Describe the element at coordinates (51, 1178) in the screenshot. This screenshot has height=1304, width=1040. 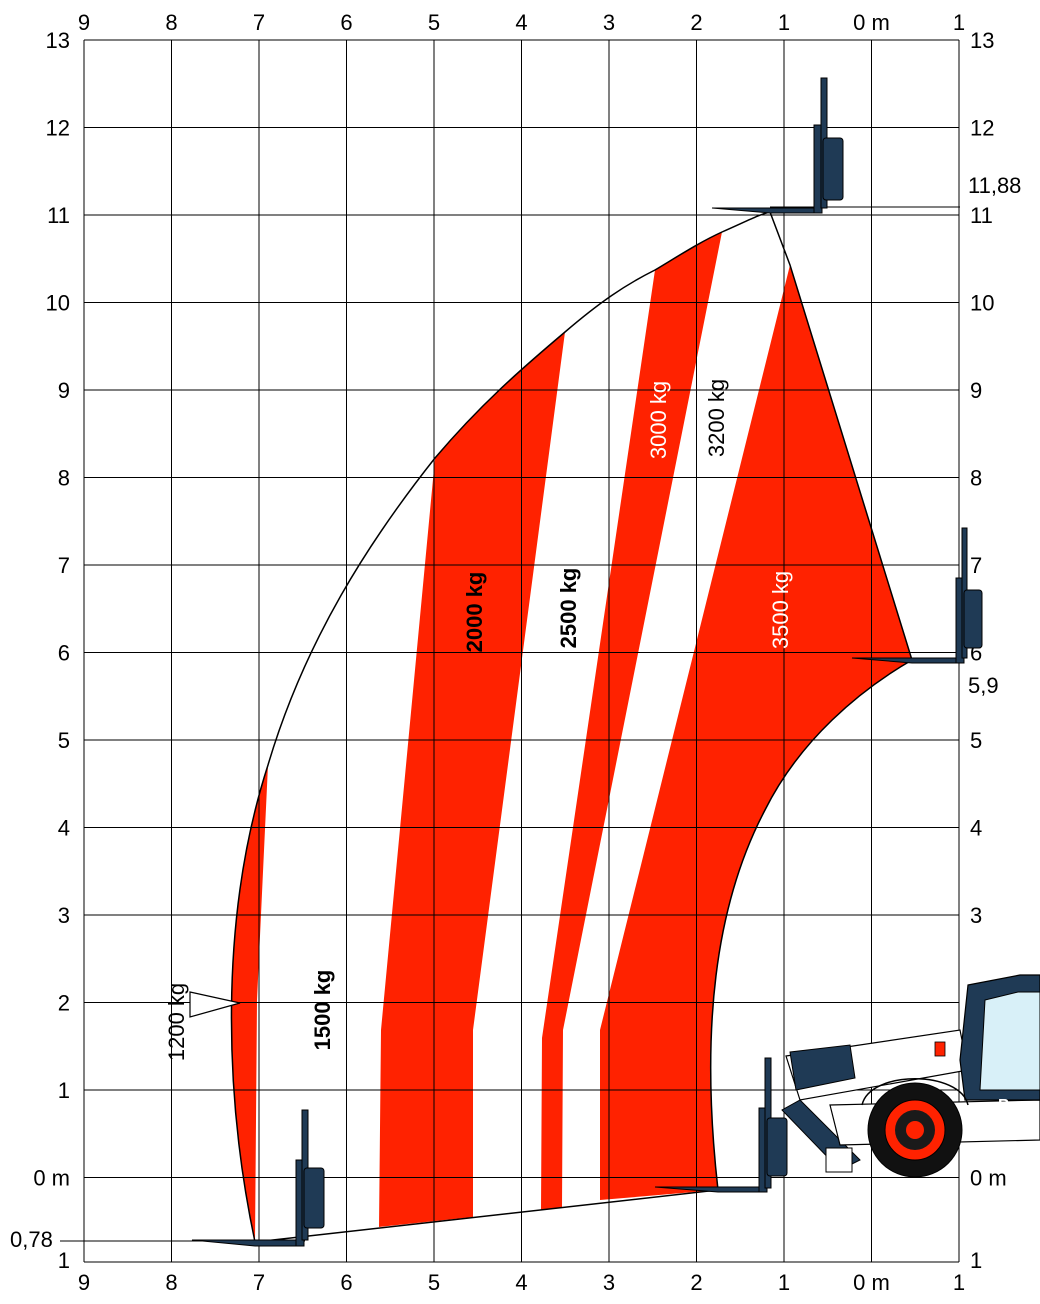
I see `left-tick-label: 0 m` at that location.